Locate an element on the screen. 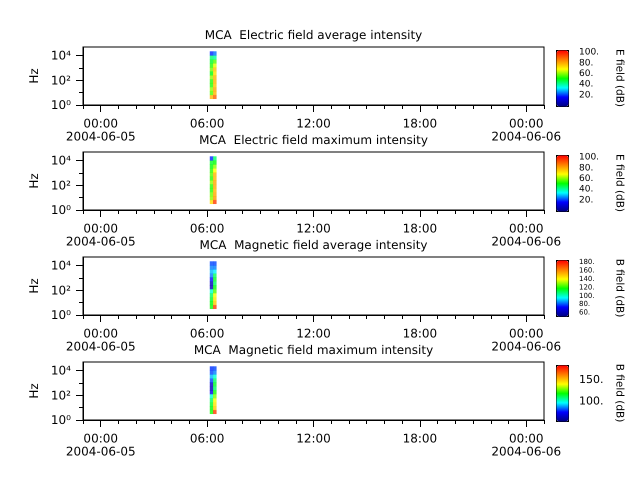 The width and height of the screenshot is (640, 480). chart-title: MCA Magnetic field maximum intensity is located at coordinates (314, 350).